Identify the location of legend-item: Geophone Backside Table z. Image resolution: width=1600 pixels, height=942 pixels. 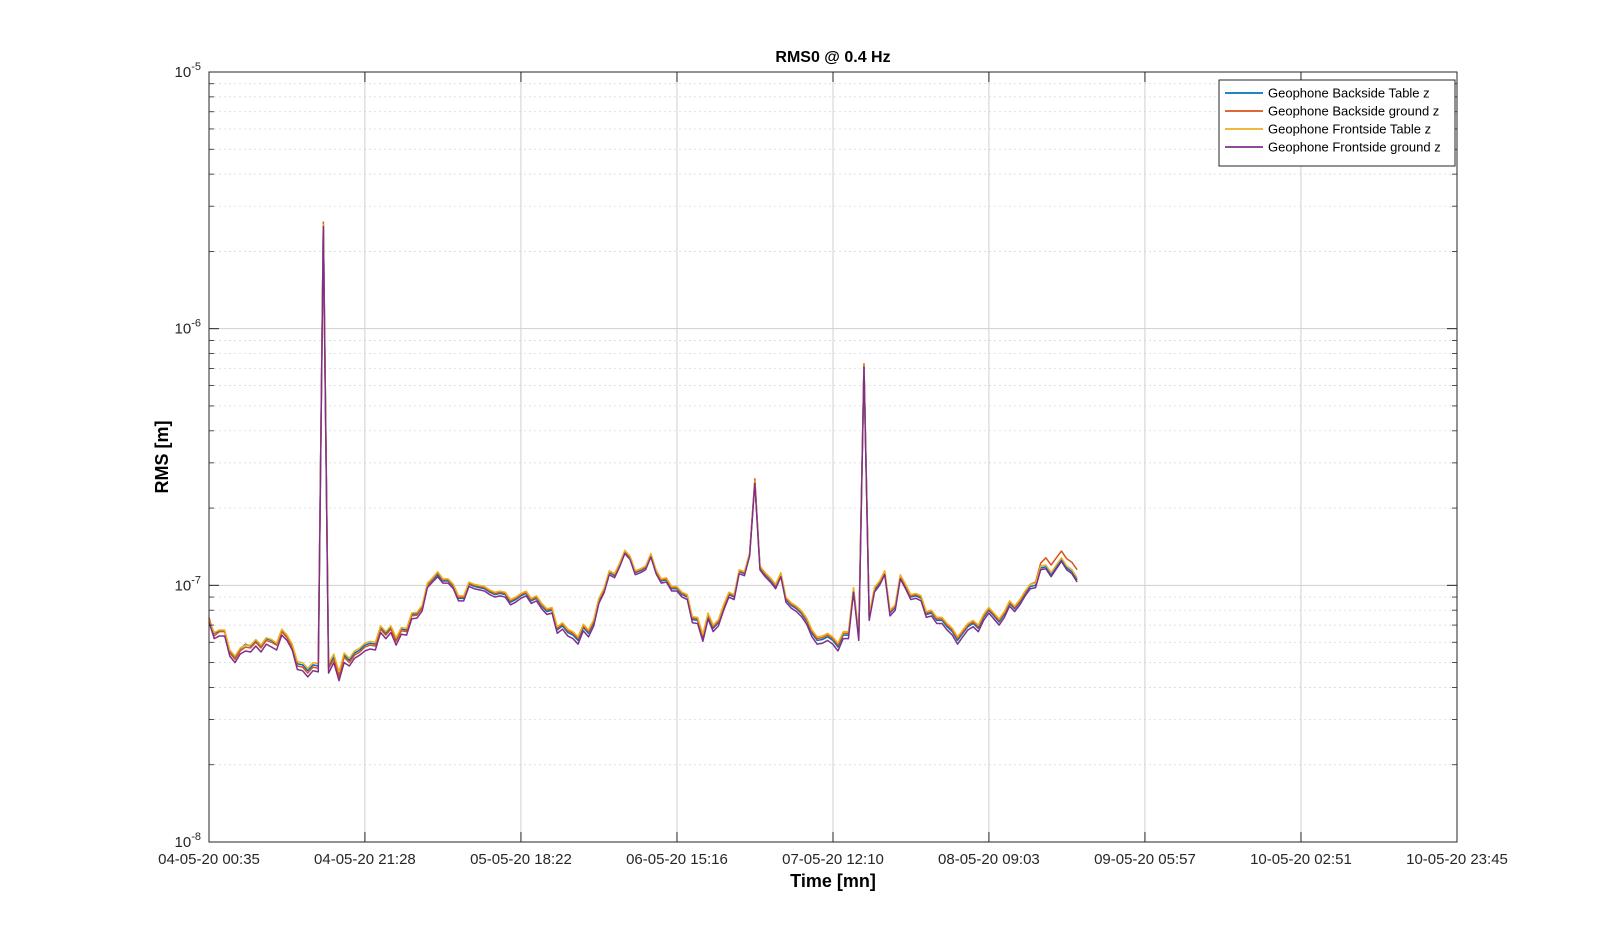
(1327, 93).